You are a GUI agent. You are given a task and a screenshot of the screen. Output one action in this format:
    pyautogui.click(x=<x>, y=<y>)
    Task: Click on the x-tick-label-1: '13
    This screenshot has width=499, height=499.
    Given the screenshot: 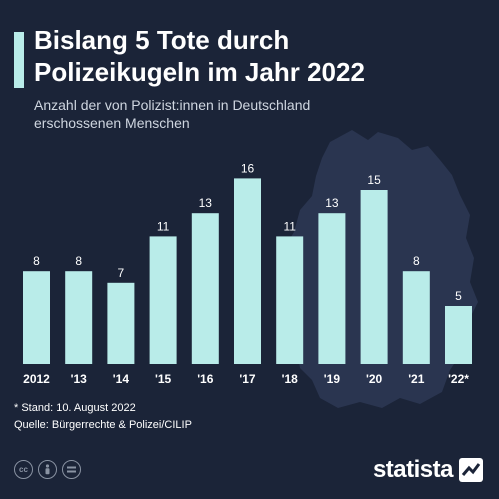 What is the action you would take?
    pyautogui.click(x=79, y=379)
    